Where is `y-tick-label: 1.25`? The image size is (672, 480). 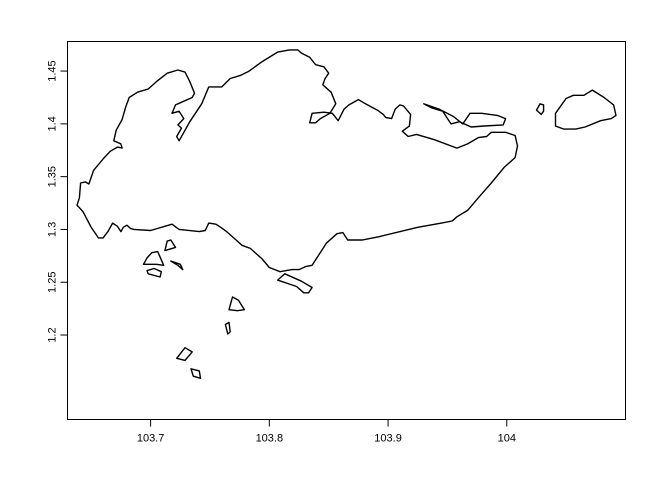 y-tick-label: 1.25 is located at coordinates (53, 282).